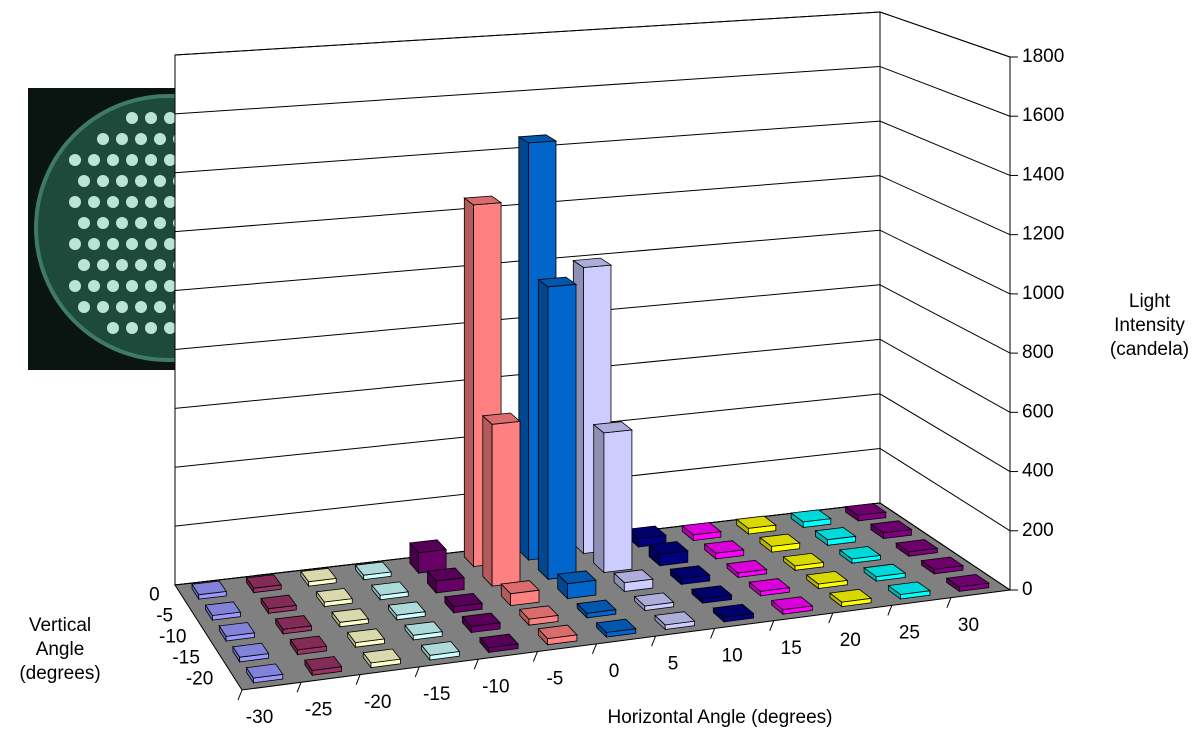 The image size is (1203, 734). Describe the element at coordinates (377, 702) in the screenshot. I see `x-tick-label: -20` at that location.